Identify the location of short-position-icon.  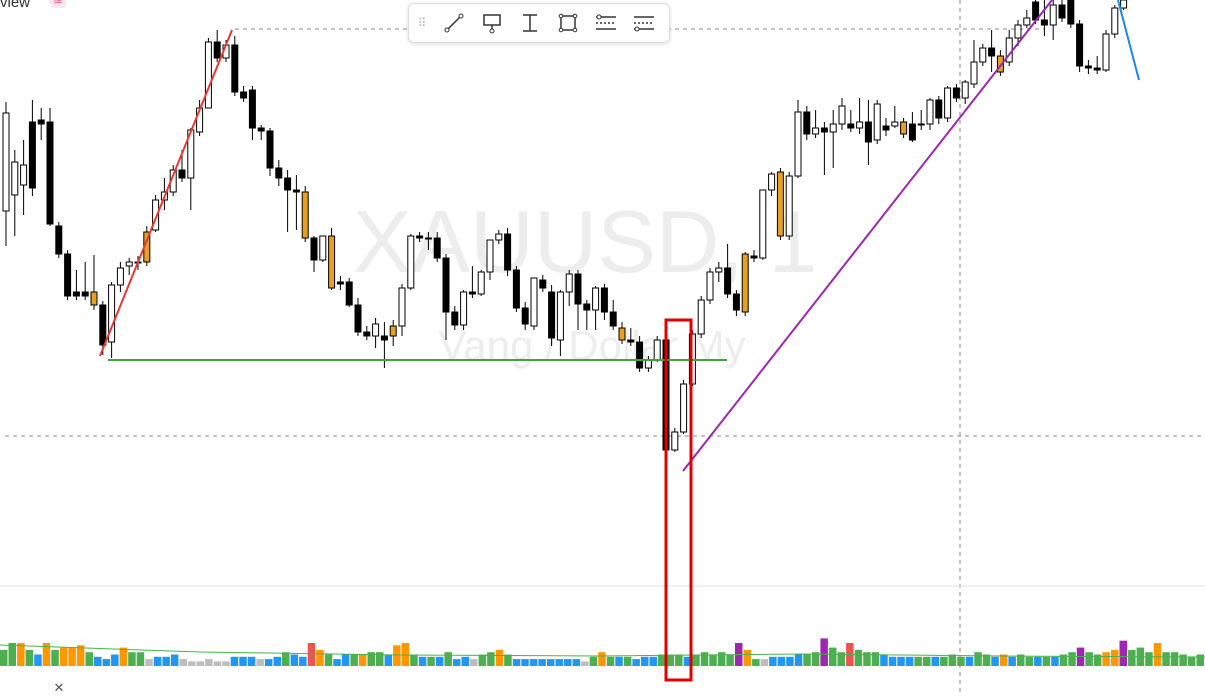
(644, 24).